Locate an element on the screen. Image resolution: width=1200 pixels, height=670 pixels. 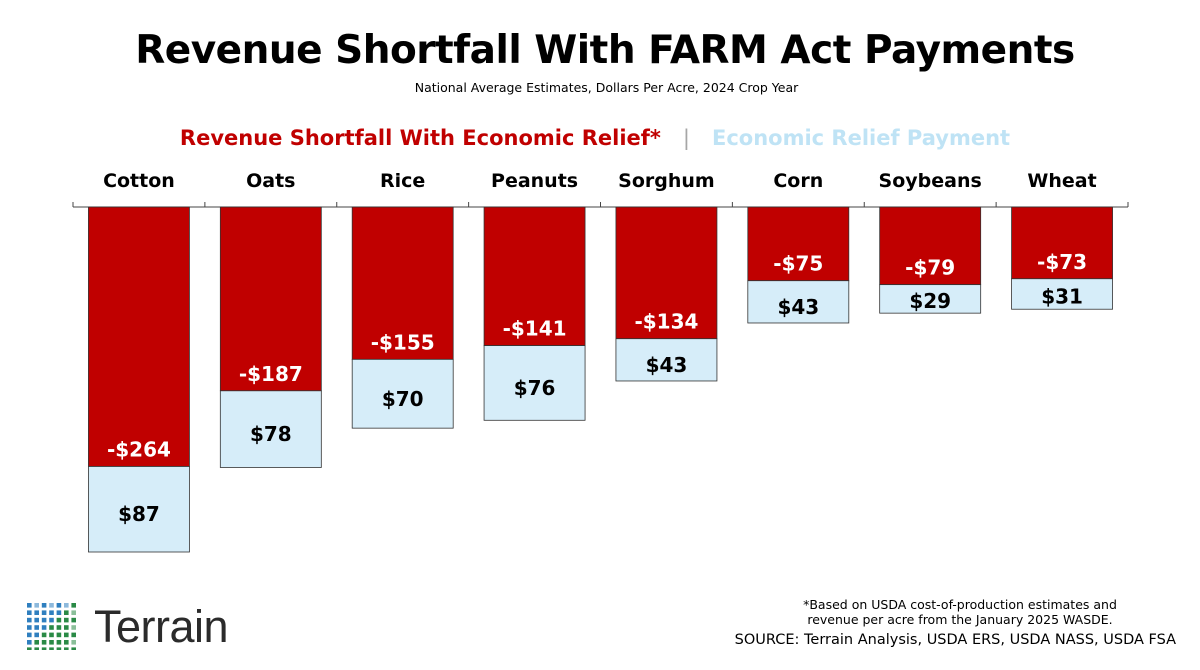
shortfall-value-label-peanuts: -$141 is located at coordinates (535, 329).